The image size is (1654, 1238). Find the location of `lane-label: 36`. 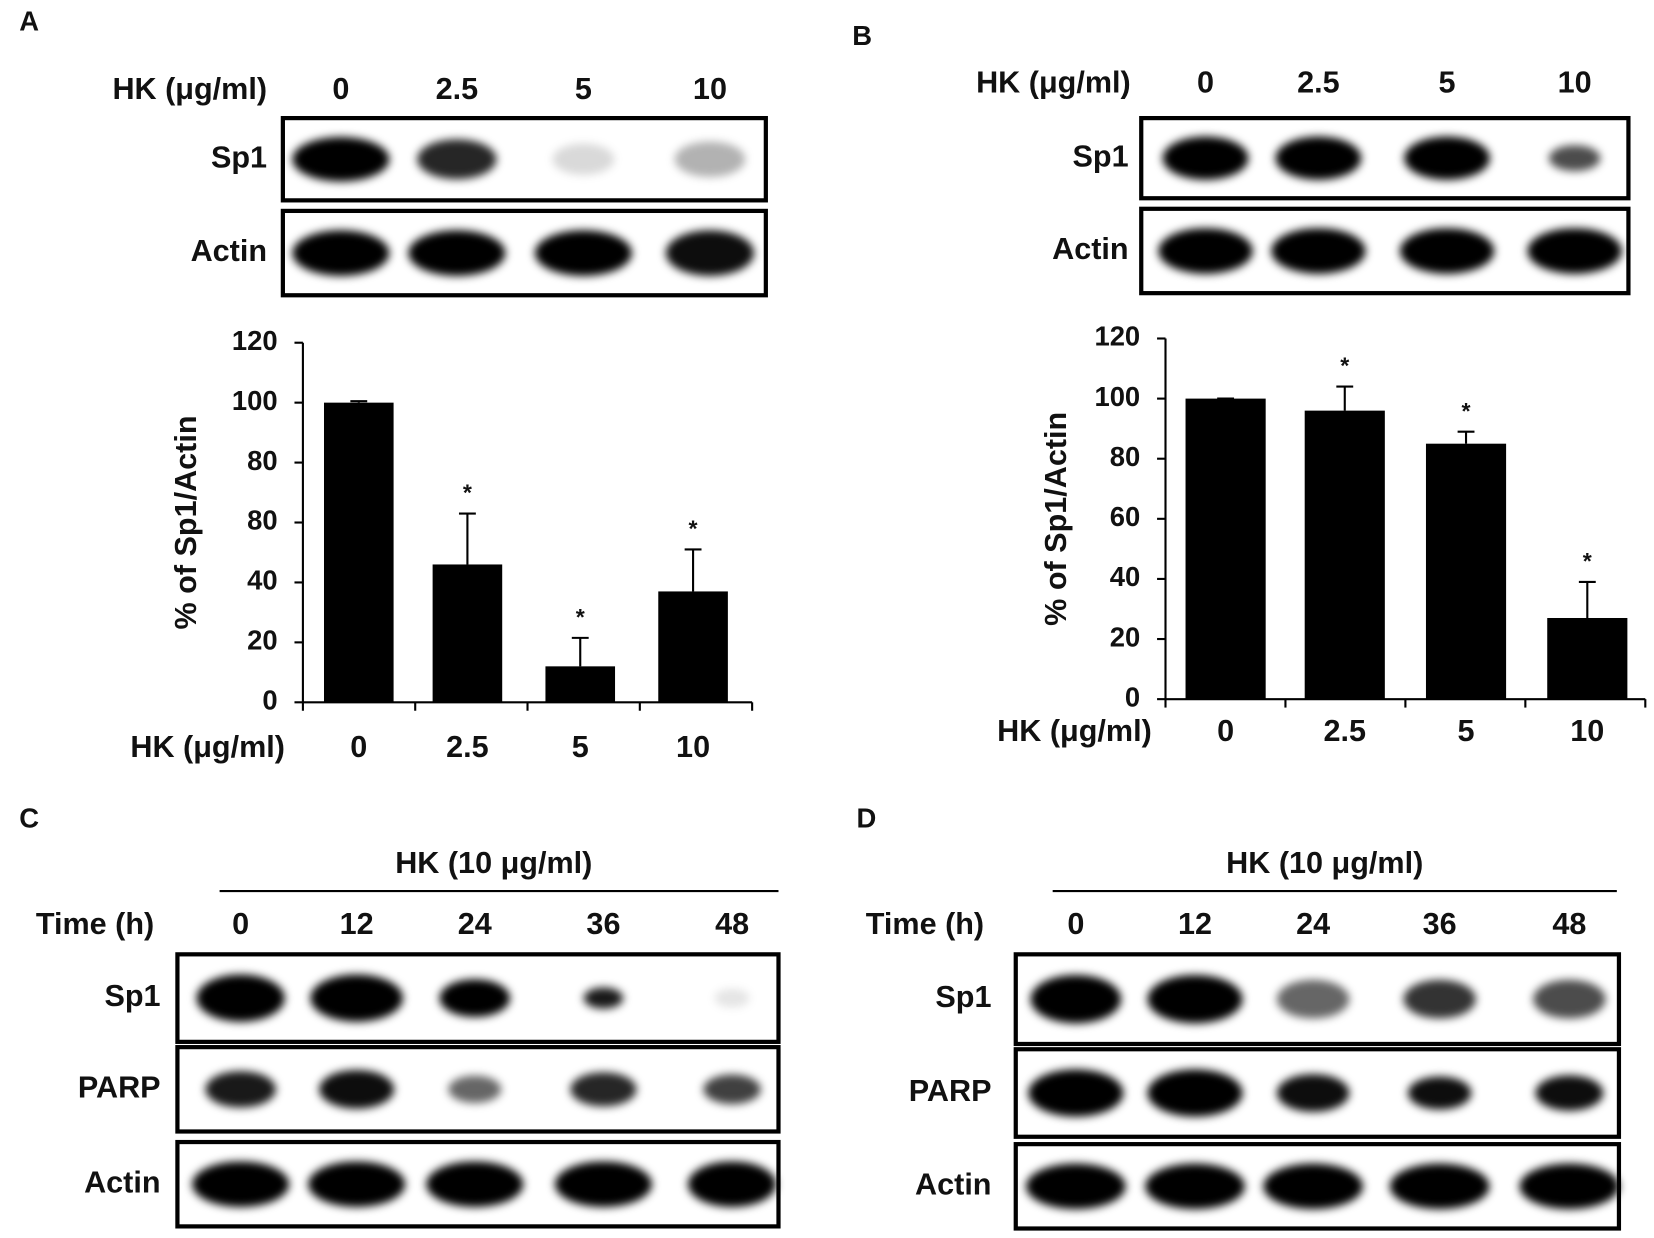

lane-label: 36 is located at coordinates (603, 924).